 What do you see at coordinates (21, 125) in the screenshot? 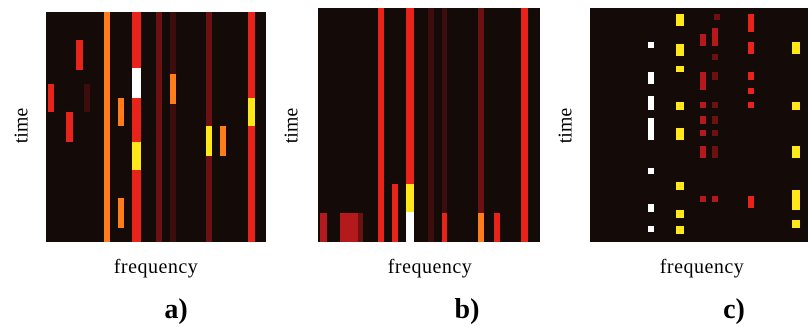
I see `panel-a-time-label: time` at bounding box center [21, 125].